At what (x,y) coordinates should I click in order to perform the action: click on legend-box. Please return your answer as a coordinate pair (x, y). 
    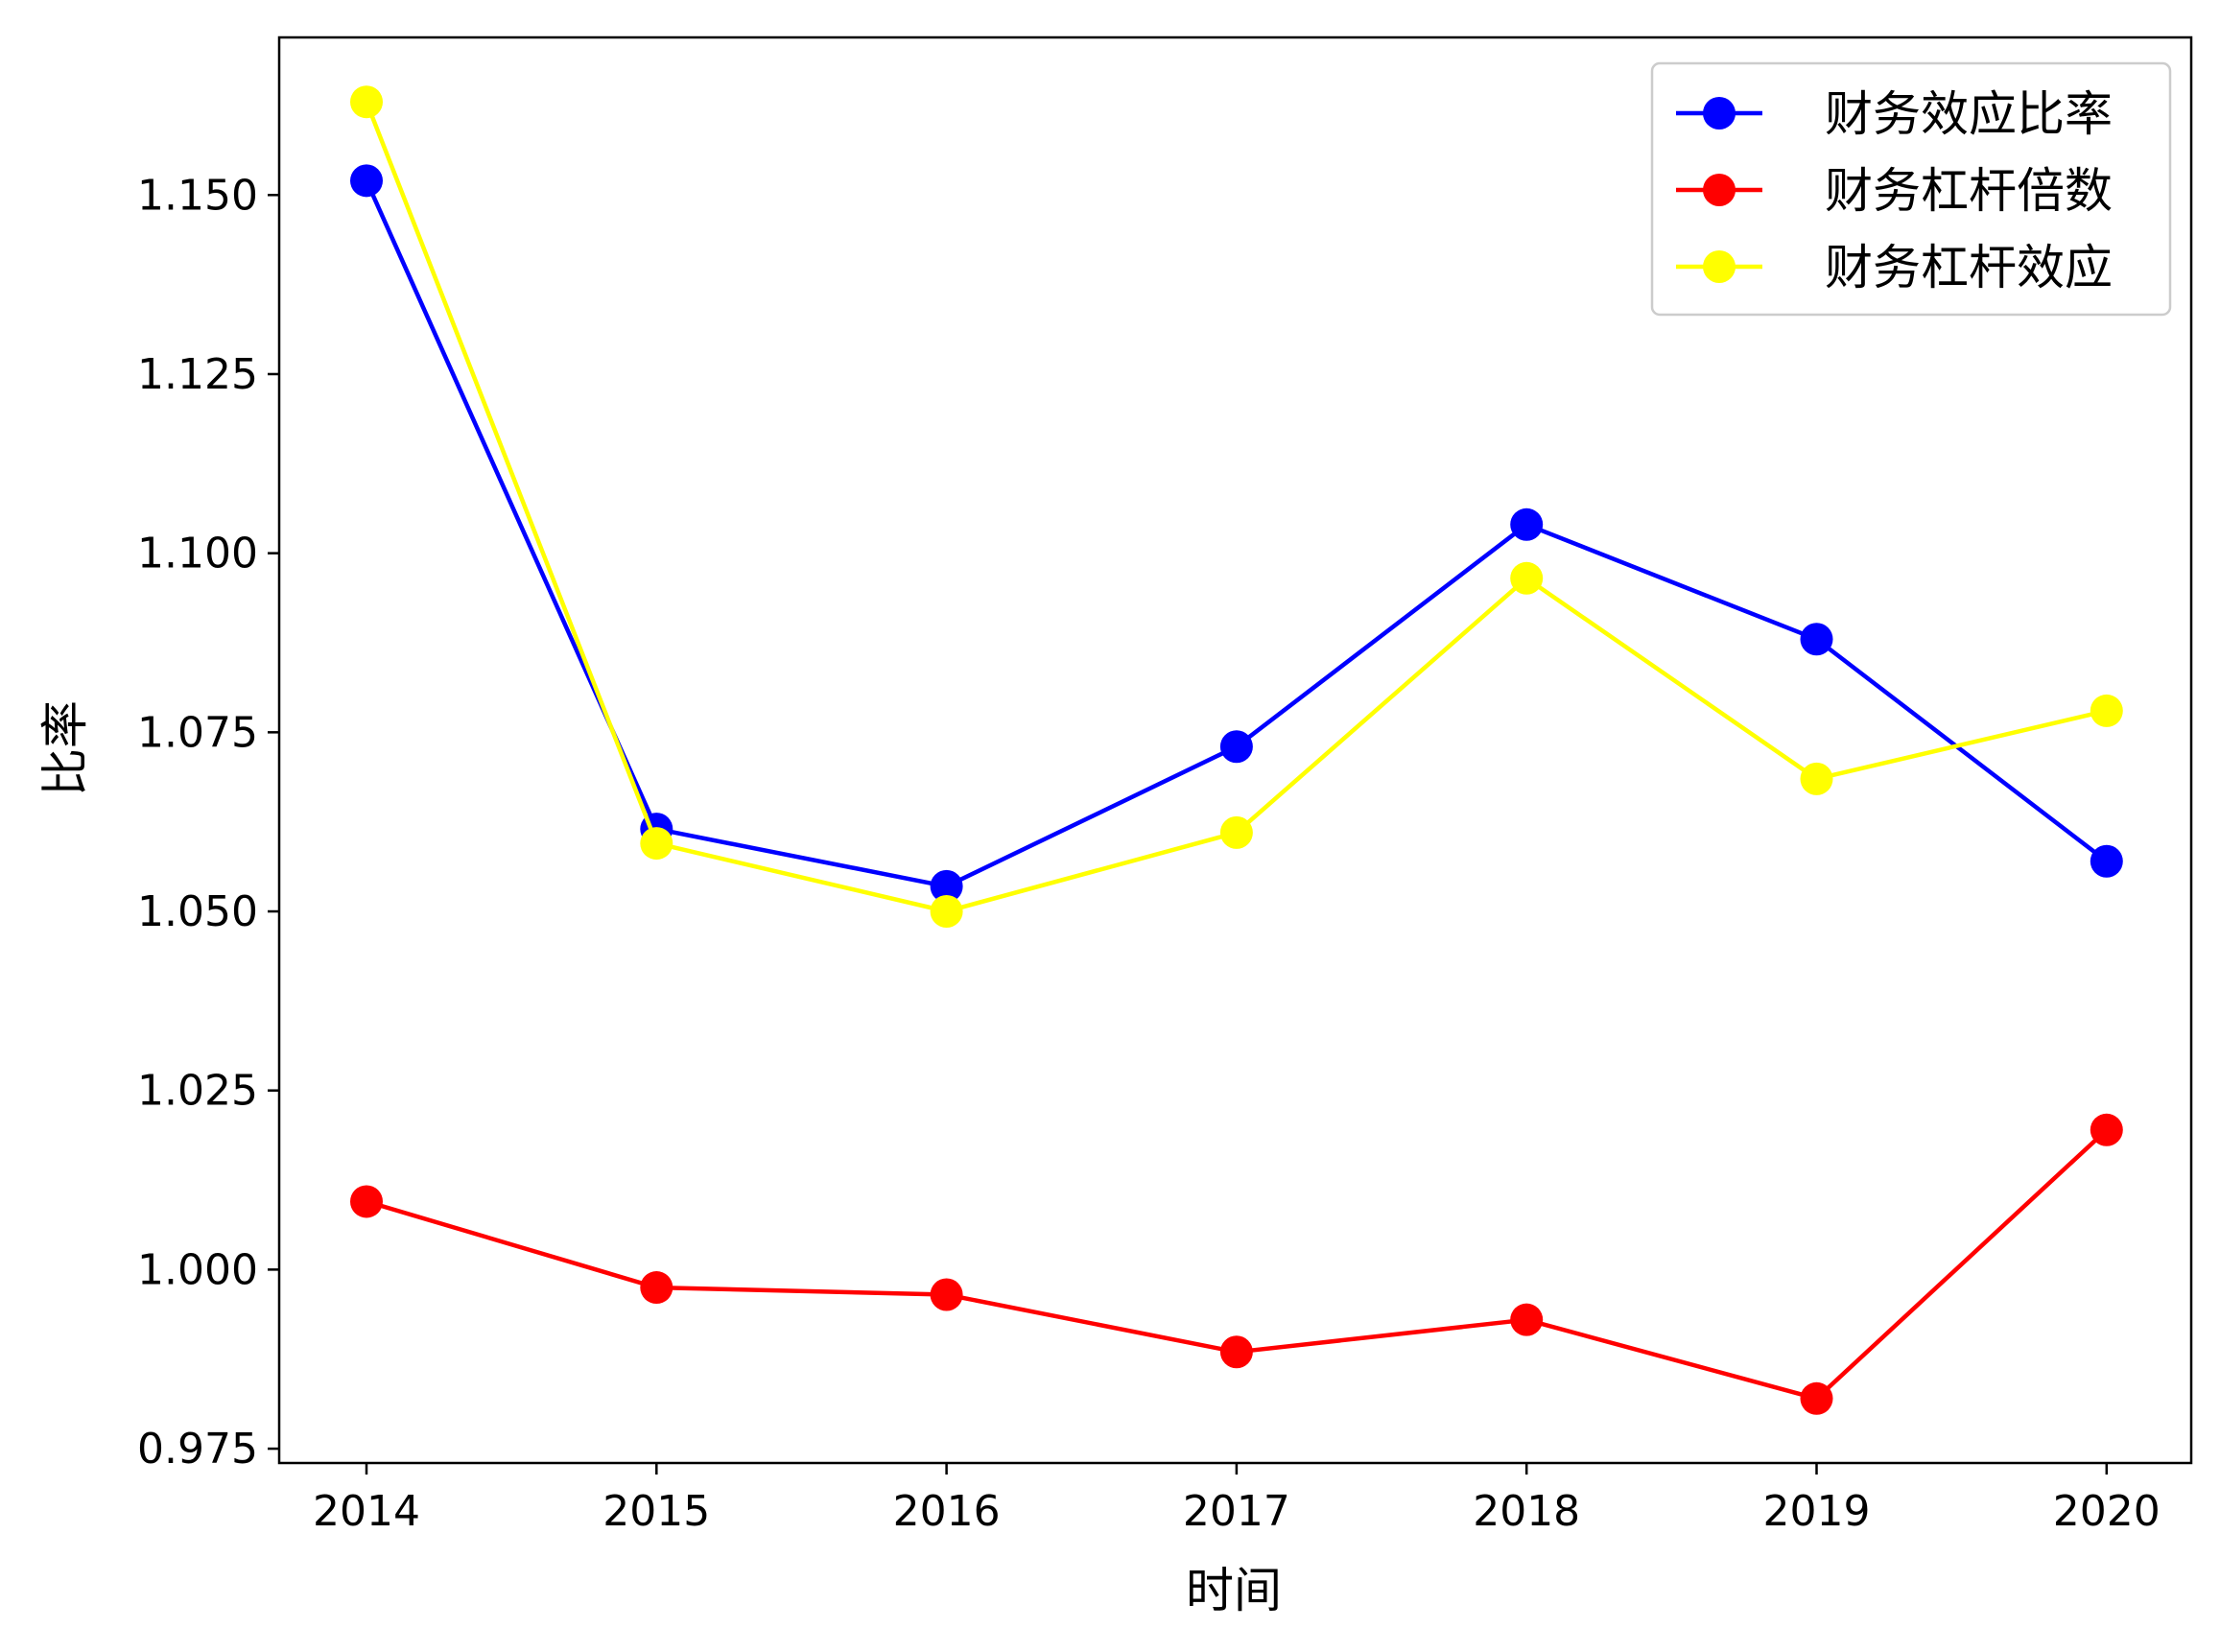
    Looking at the image, I should click on (1911, 189).